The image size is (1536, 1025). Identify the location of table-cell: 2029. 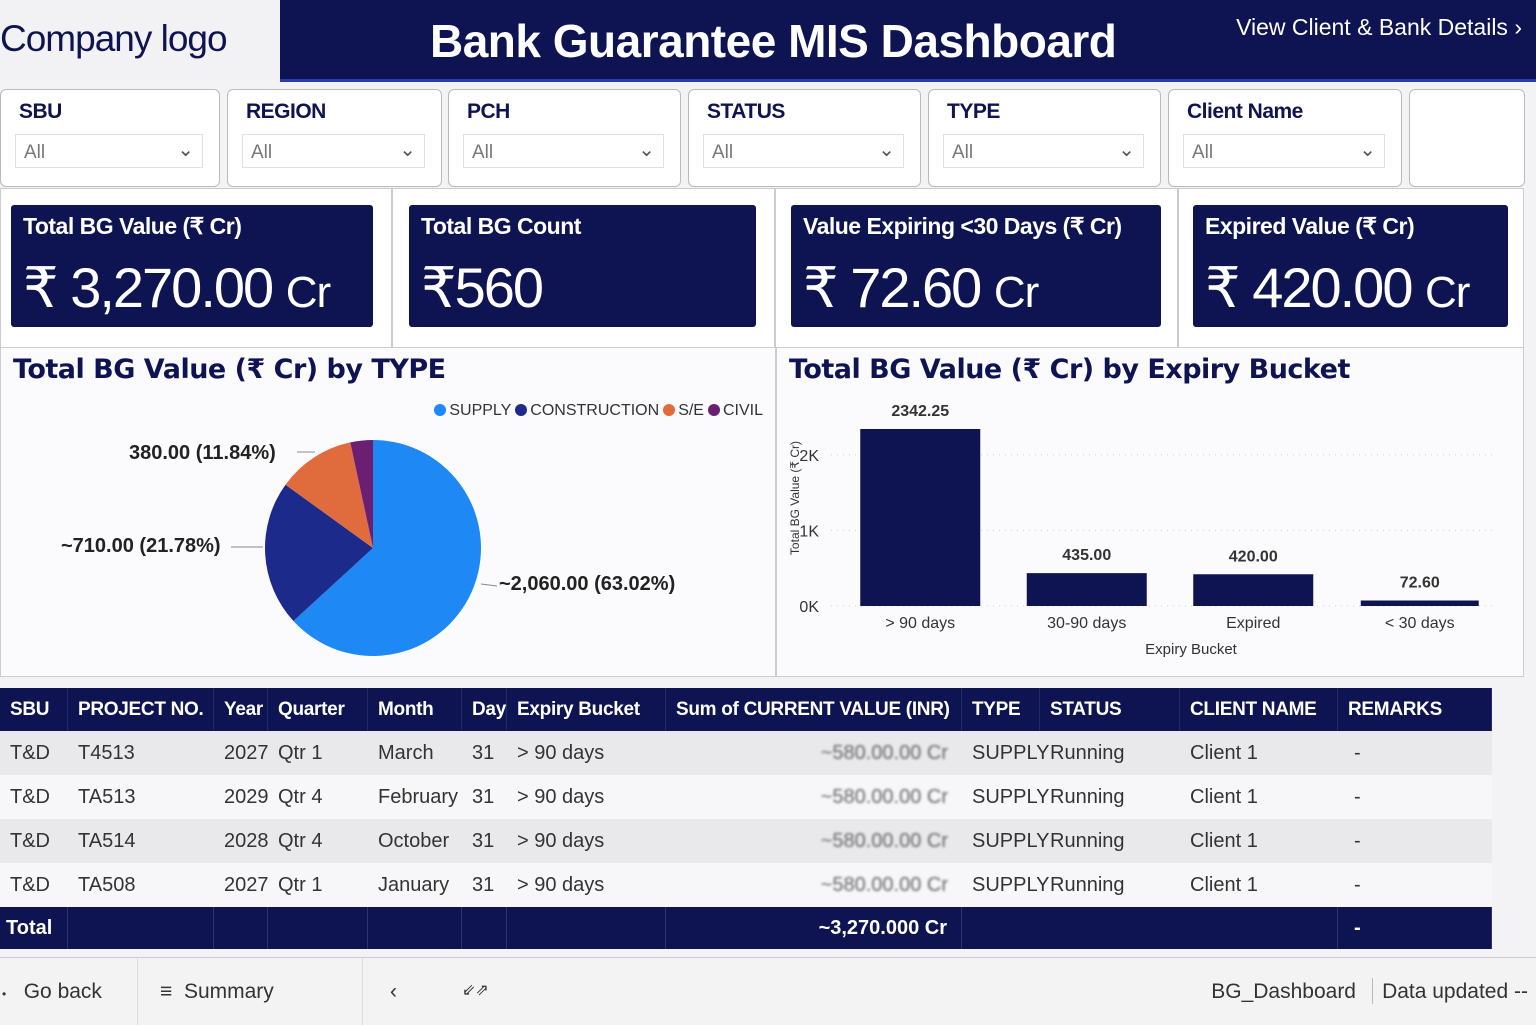
(246, 796).